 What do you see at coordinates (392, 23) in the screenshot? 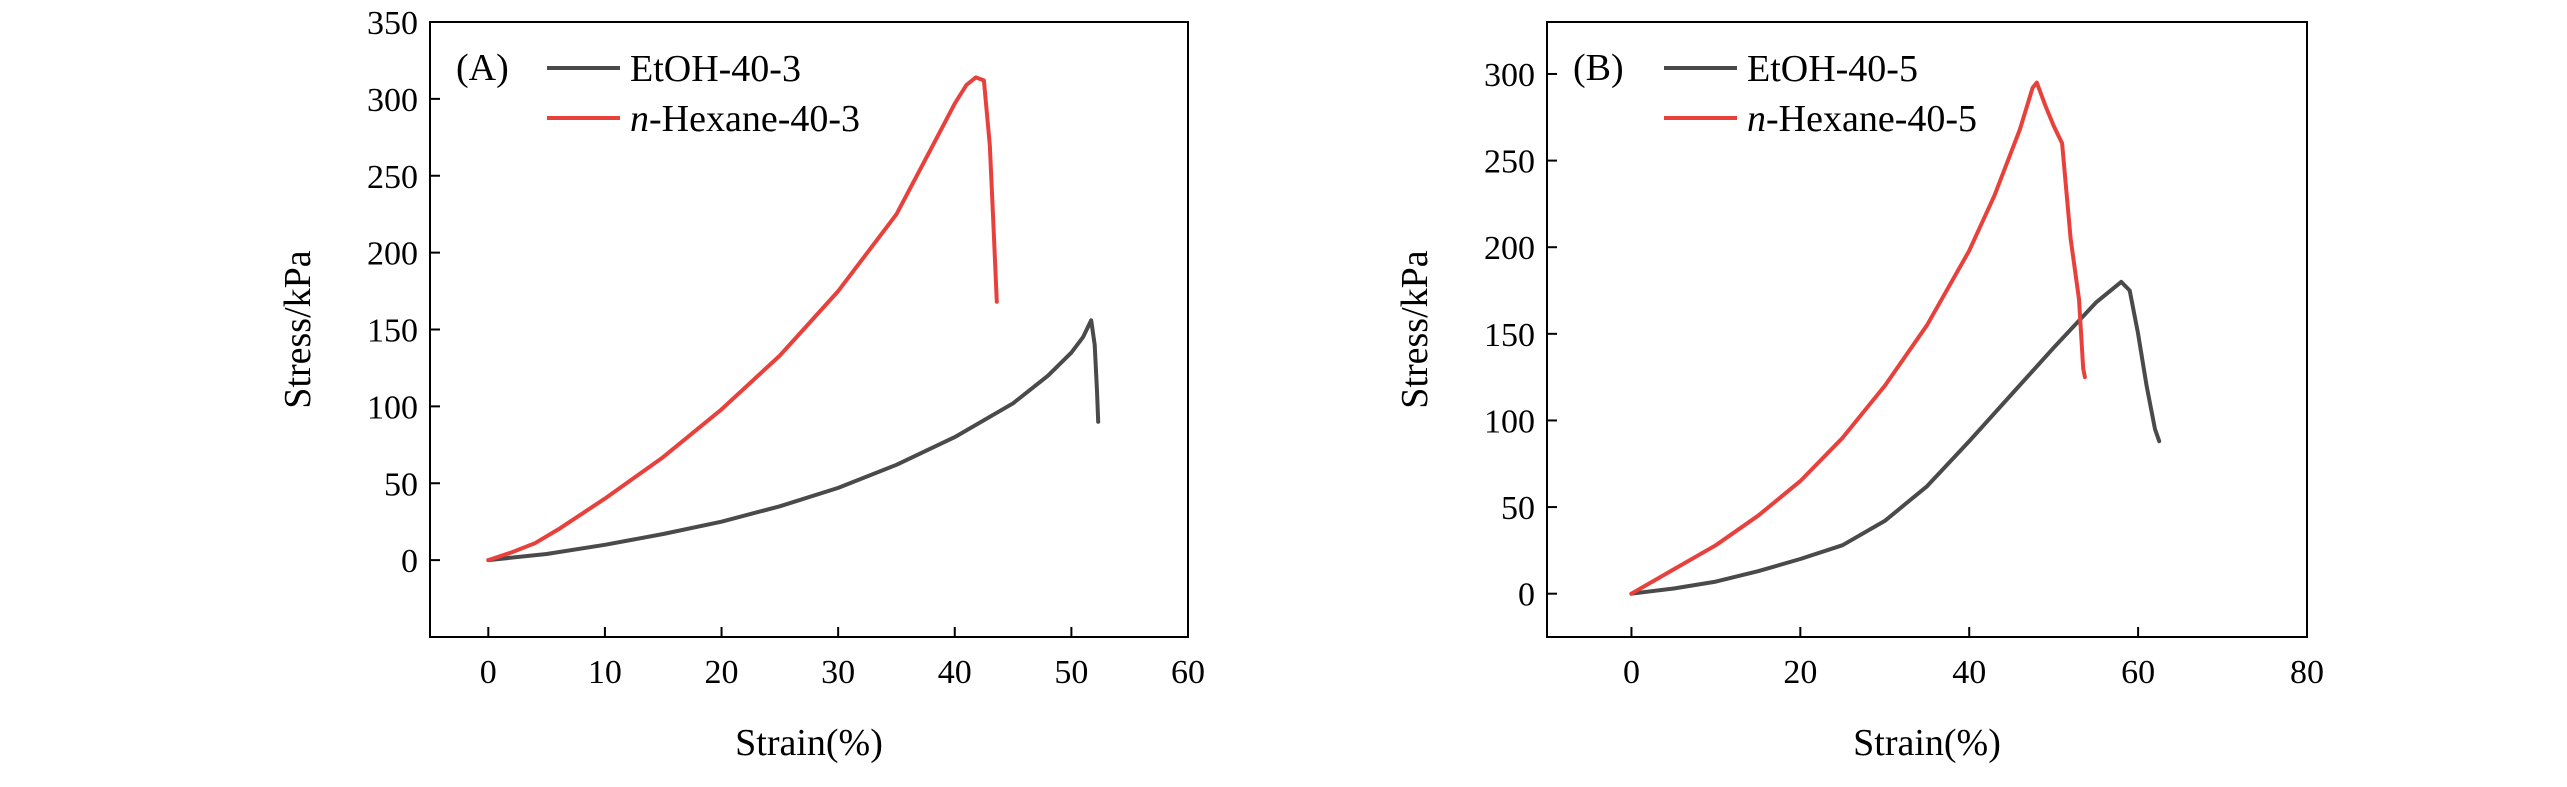
I see `y-tick-label: 350` at bounding box center [392, 23].